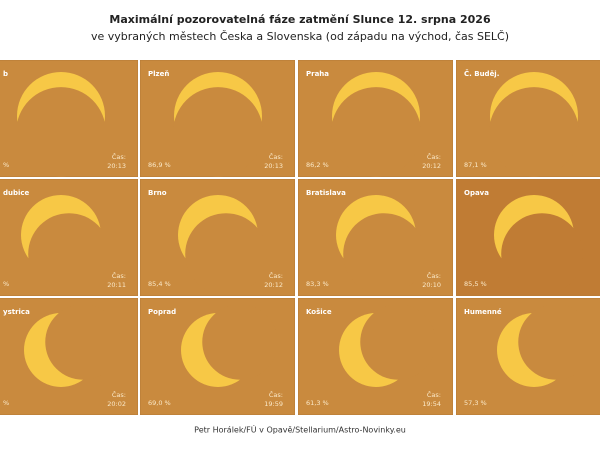 The image size is (600, 450). I want to click on city-label: Humenné, so click(483, 312).